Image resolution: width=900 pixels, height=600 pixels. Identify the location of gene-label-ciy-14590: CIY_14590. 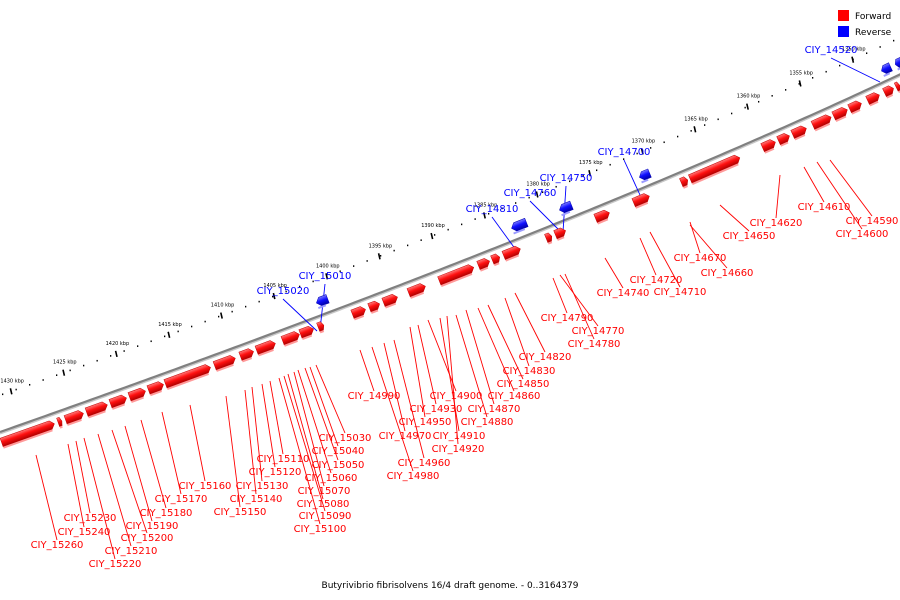
(872, 221).